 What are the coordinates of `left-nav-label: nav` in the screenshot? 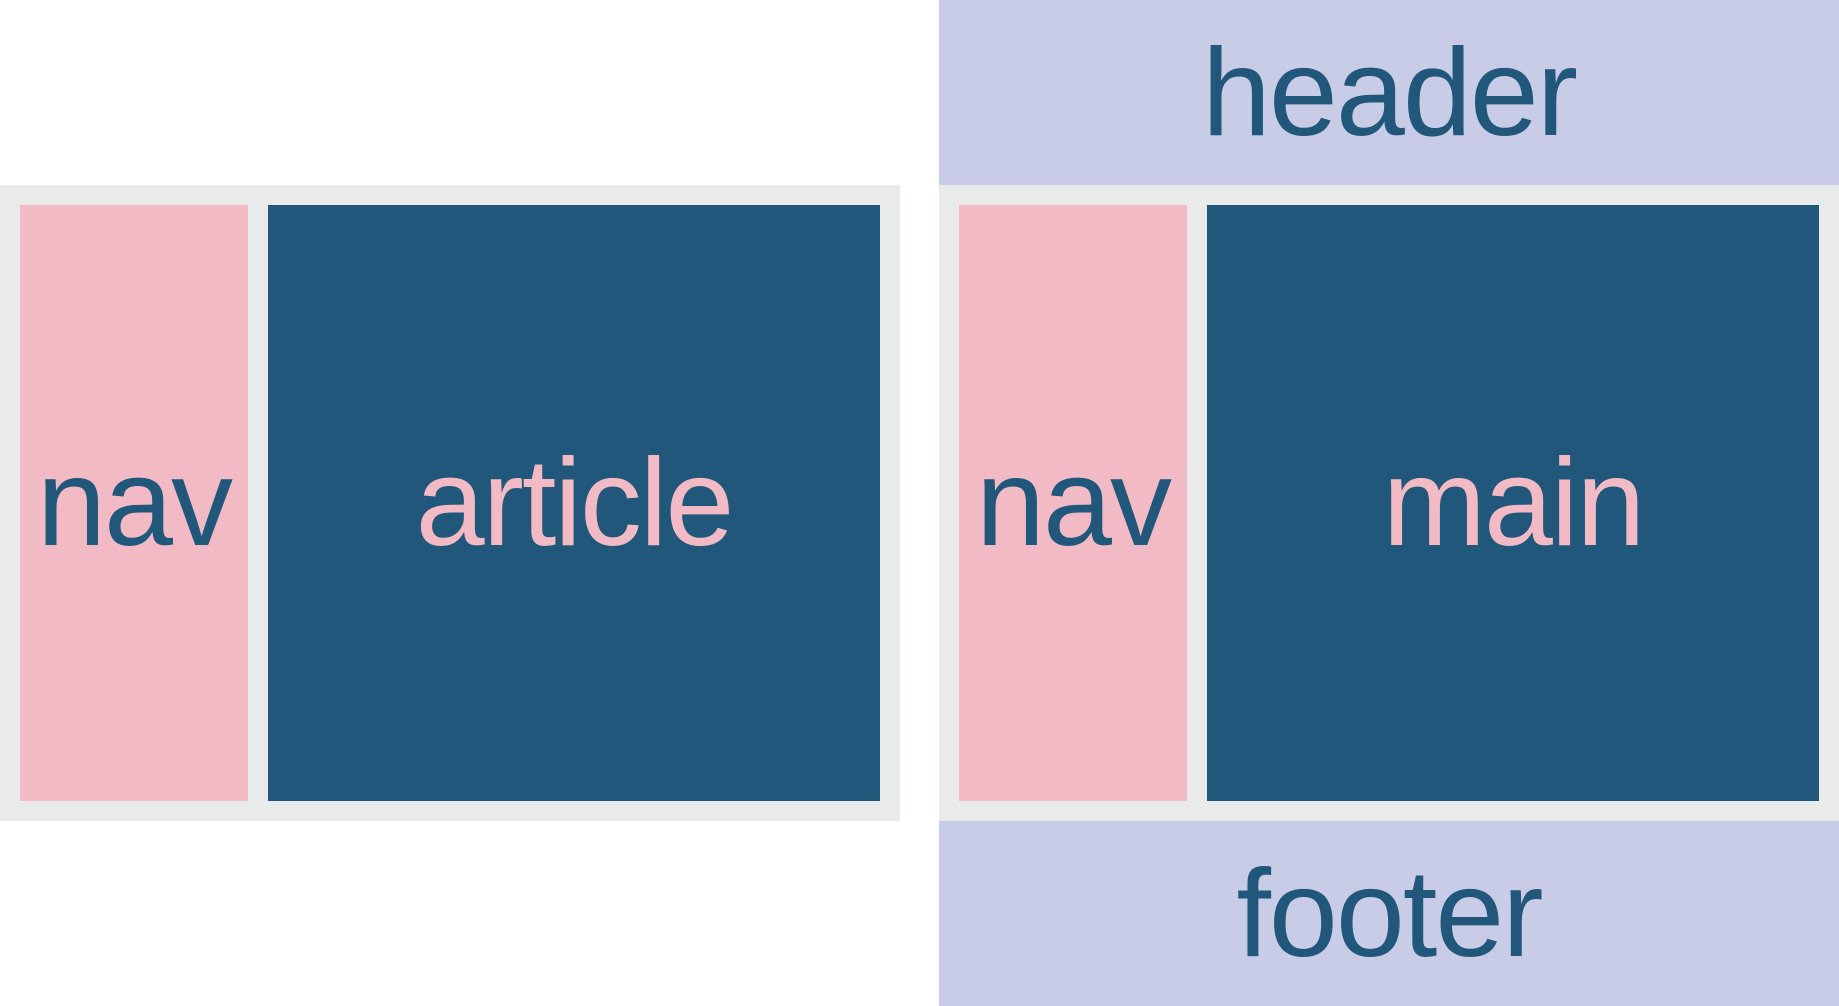 It's located at (135, 503).